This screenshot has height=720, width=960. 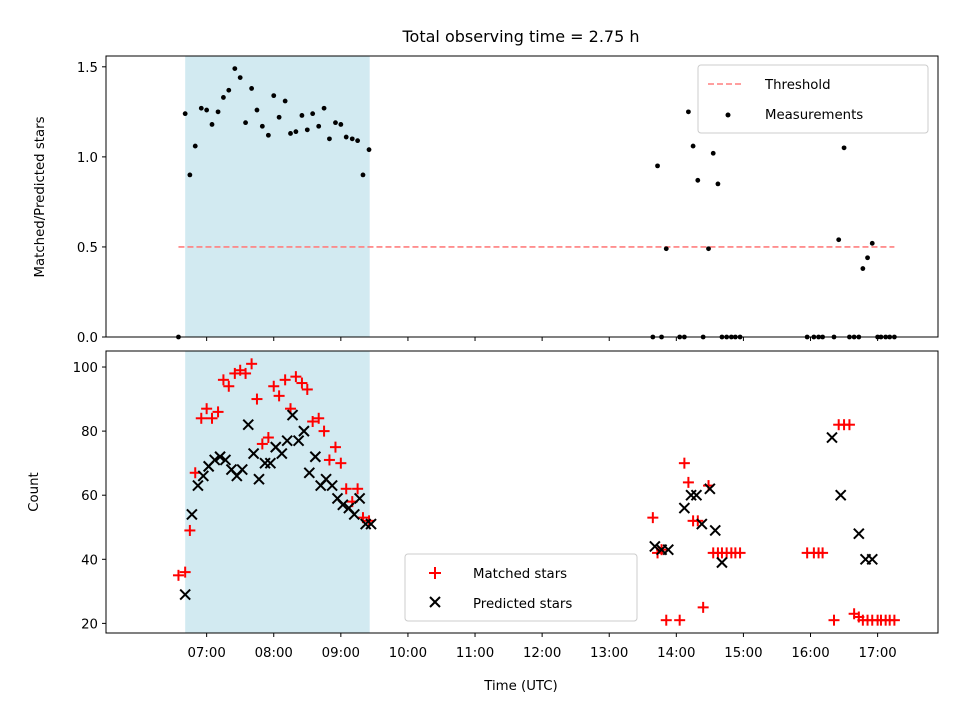 I want to click on x-tick-label: 09:00, so click(x=341, y=653).